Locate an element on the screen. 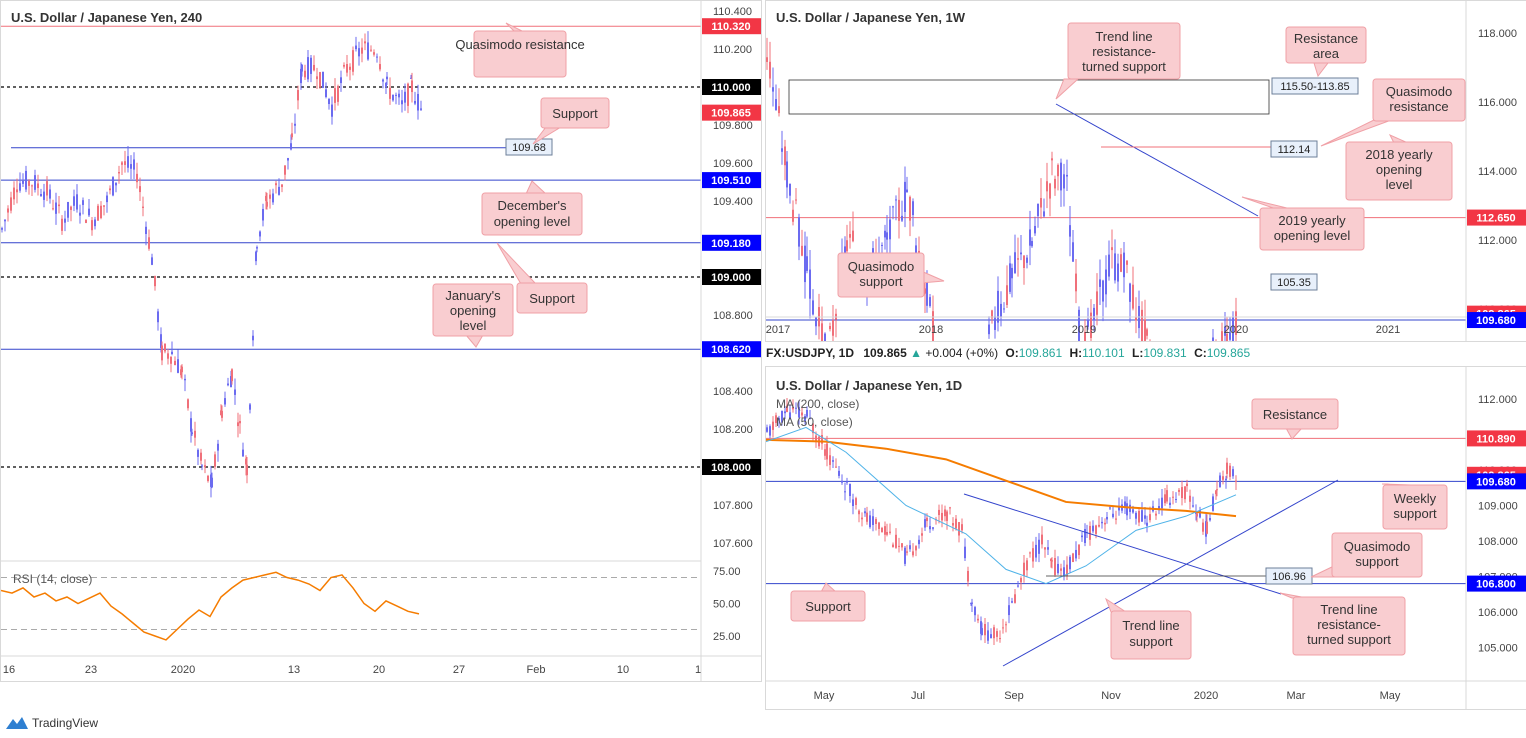 The image size is (1526, 738). daily-ma200-label: MA (200, close) is located at coordinates (817, 404).